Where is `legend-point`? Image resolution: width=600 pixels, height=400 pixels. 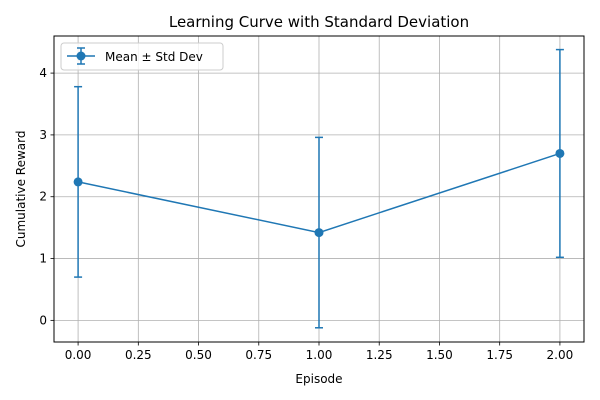 legend-point is located at coordinates (81, 56).